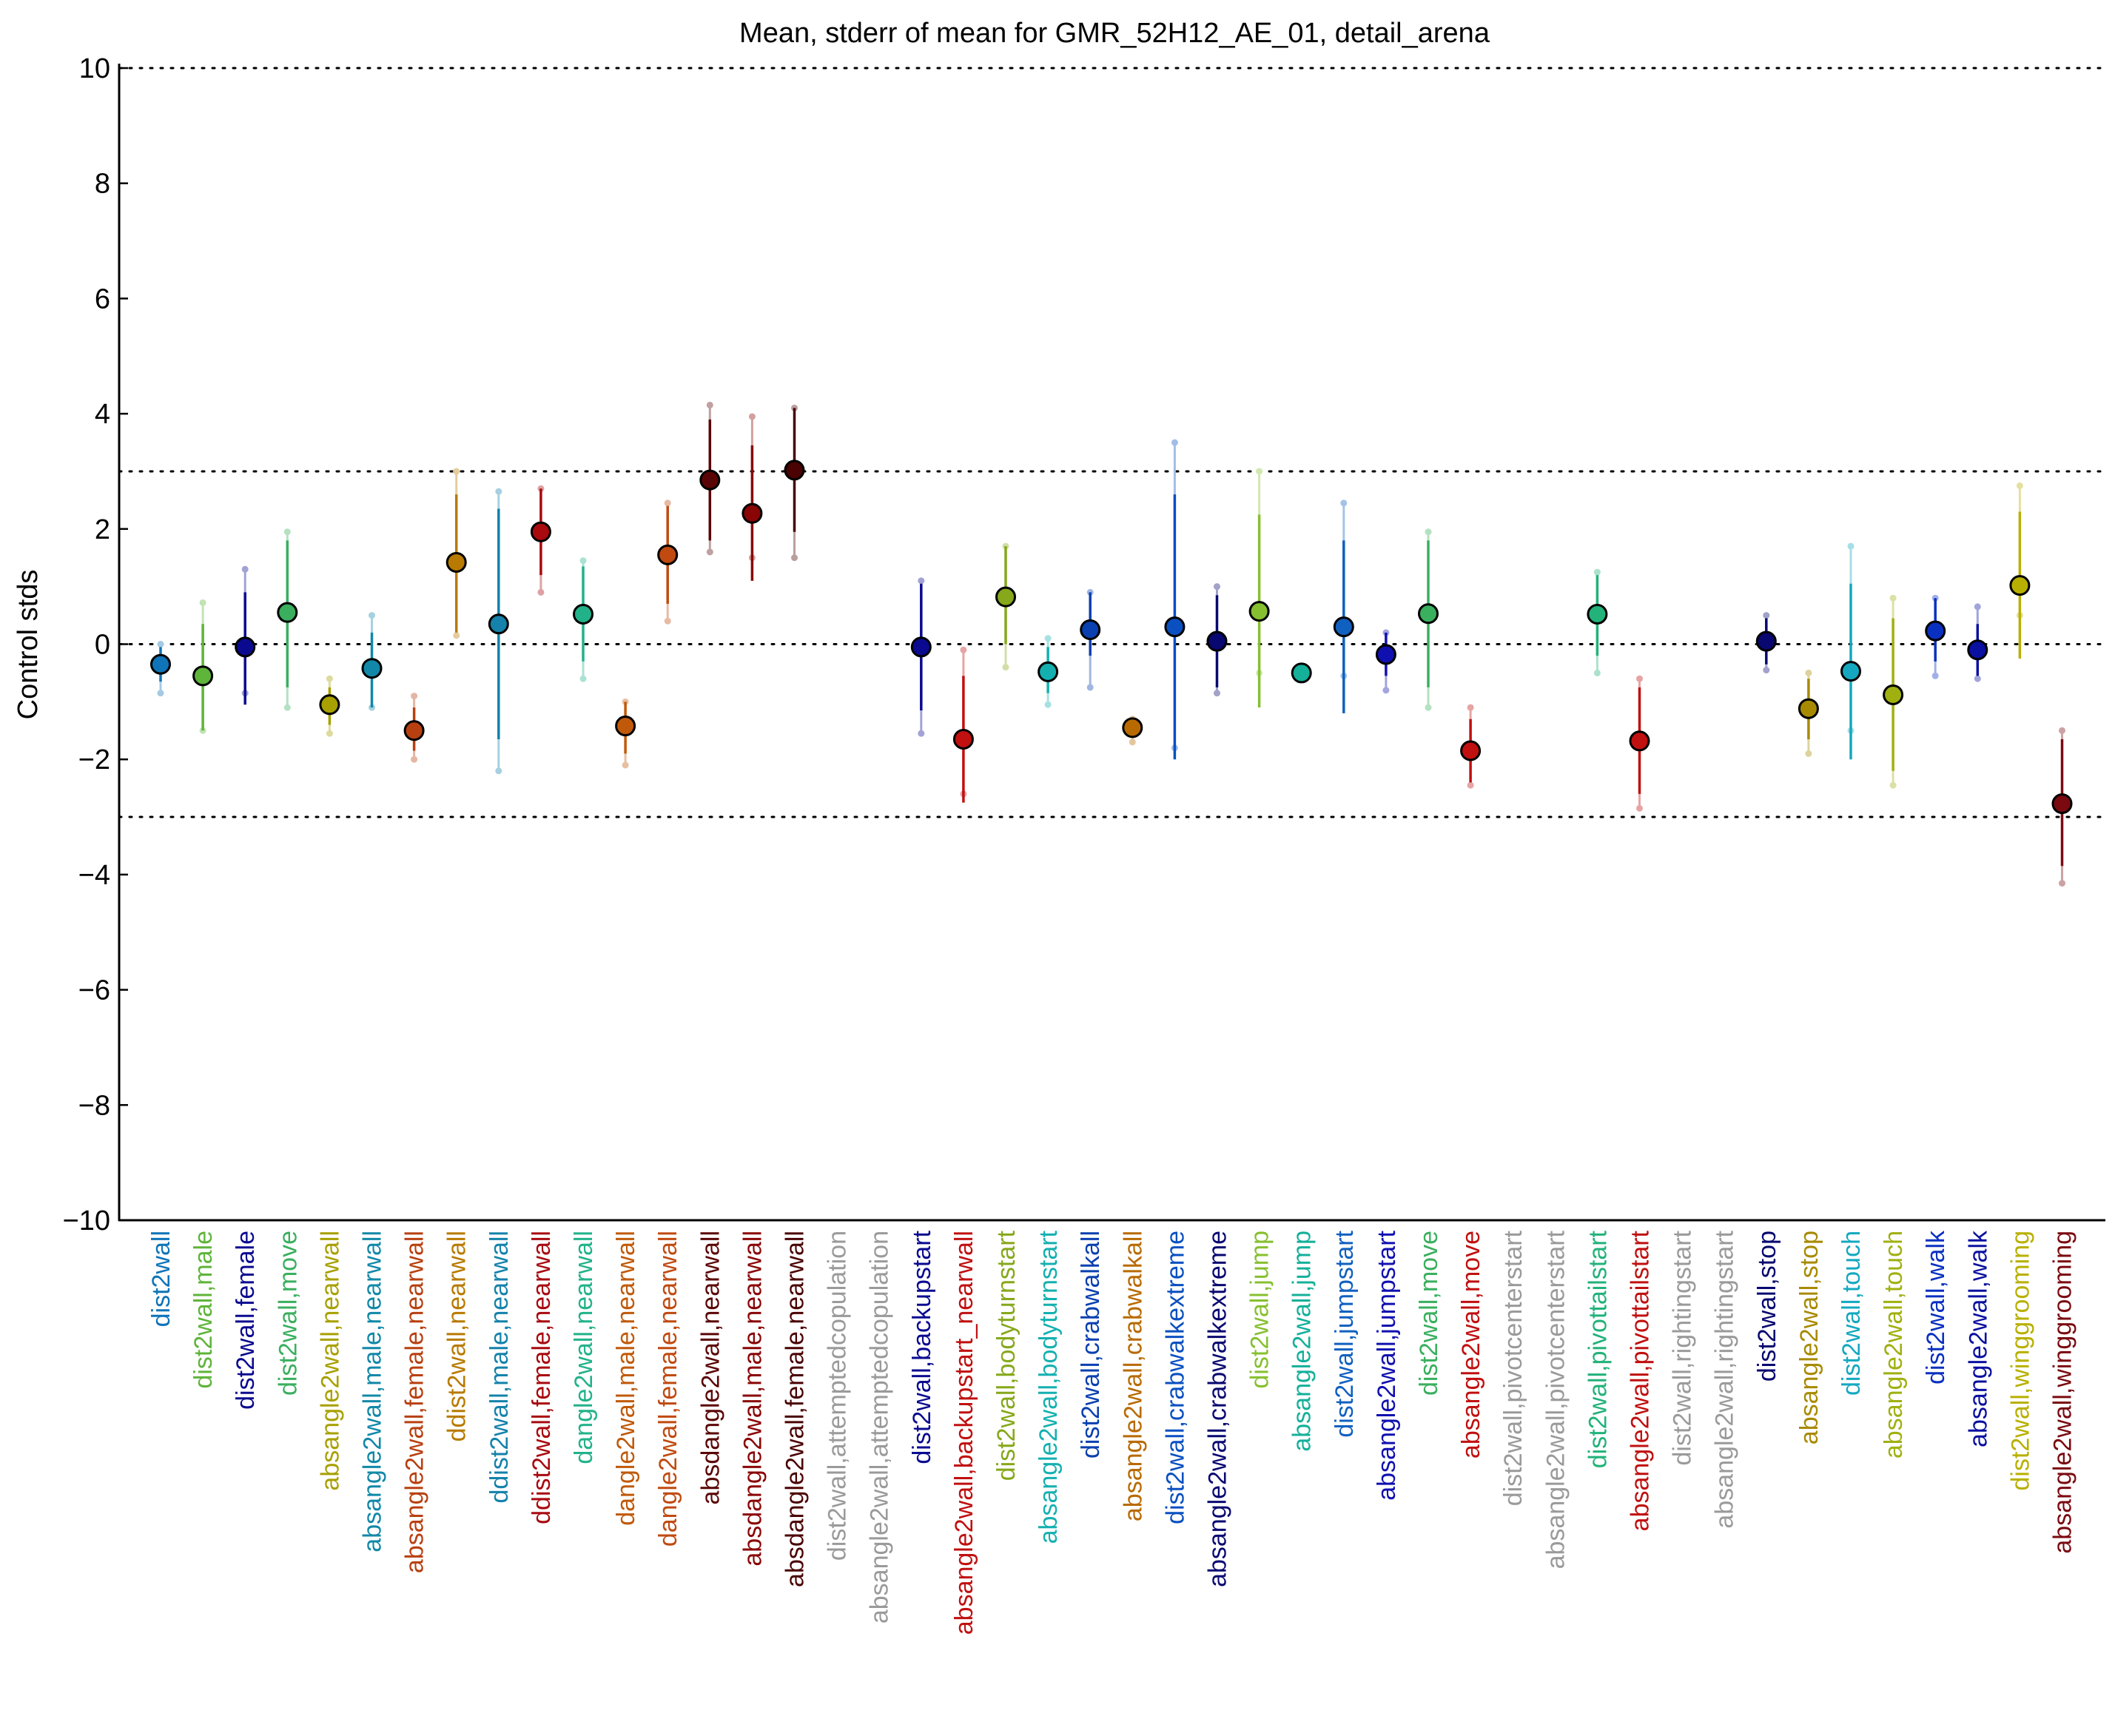 The image size is (2115, 1736). Describe the element at coordinates (922, 1347) in the screenshot. I see `x-tick-label: dist2wall,backupstart` at that location.